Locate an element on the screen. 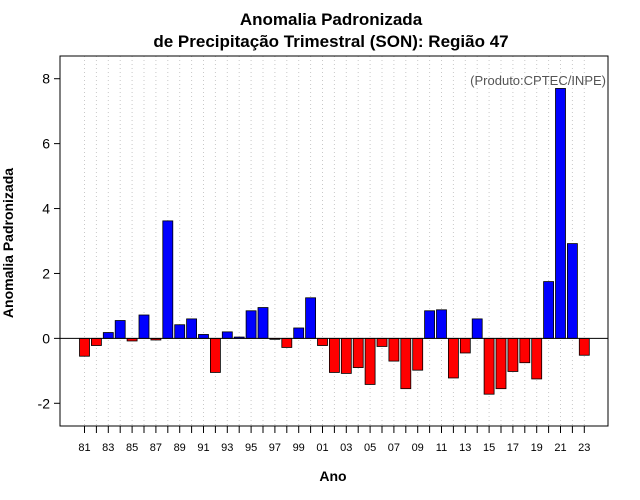  x-tick-label: 03 is located at coordinates (346, 448).